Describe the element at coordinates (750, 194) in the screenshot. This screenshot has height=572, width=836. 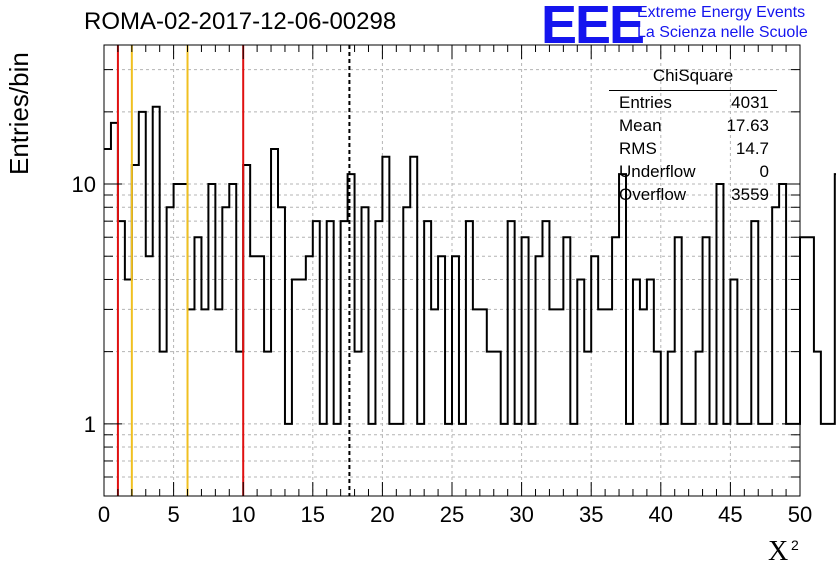
I see `stats-value: 3559` at that location.